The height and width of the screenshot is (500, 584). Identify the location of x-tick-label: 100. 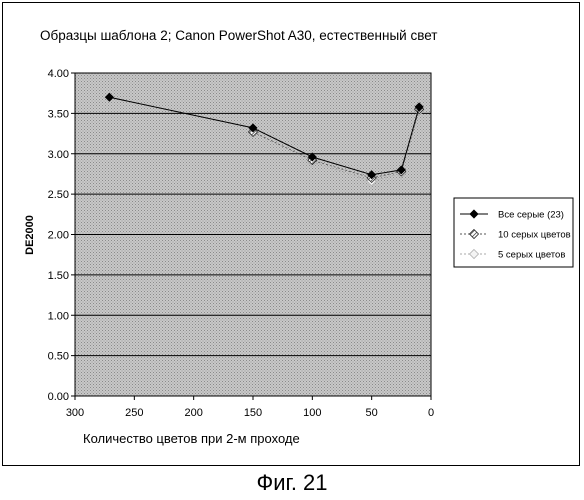
(312, 413).